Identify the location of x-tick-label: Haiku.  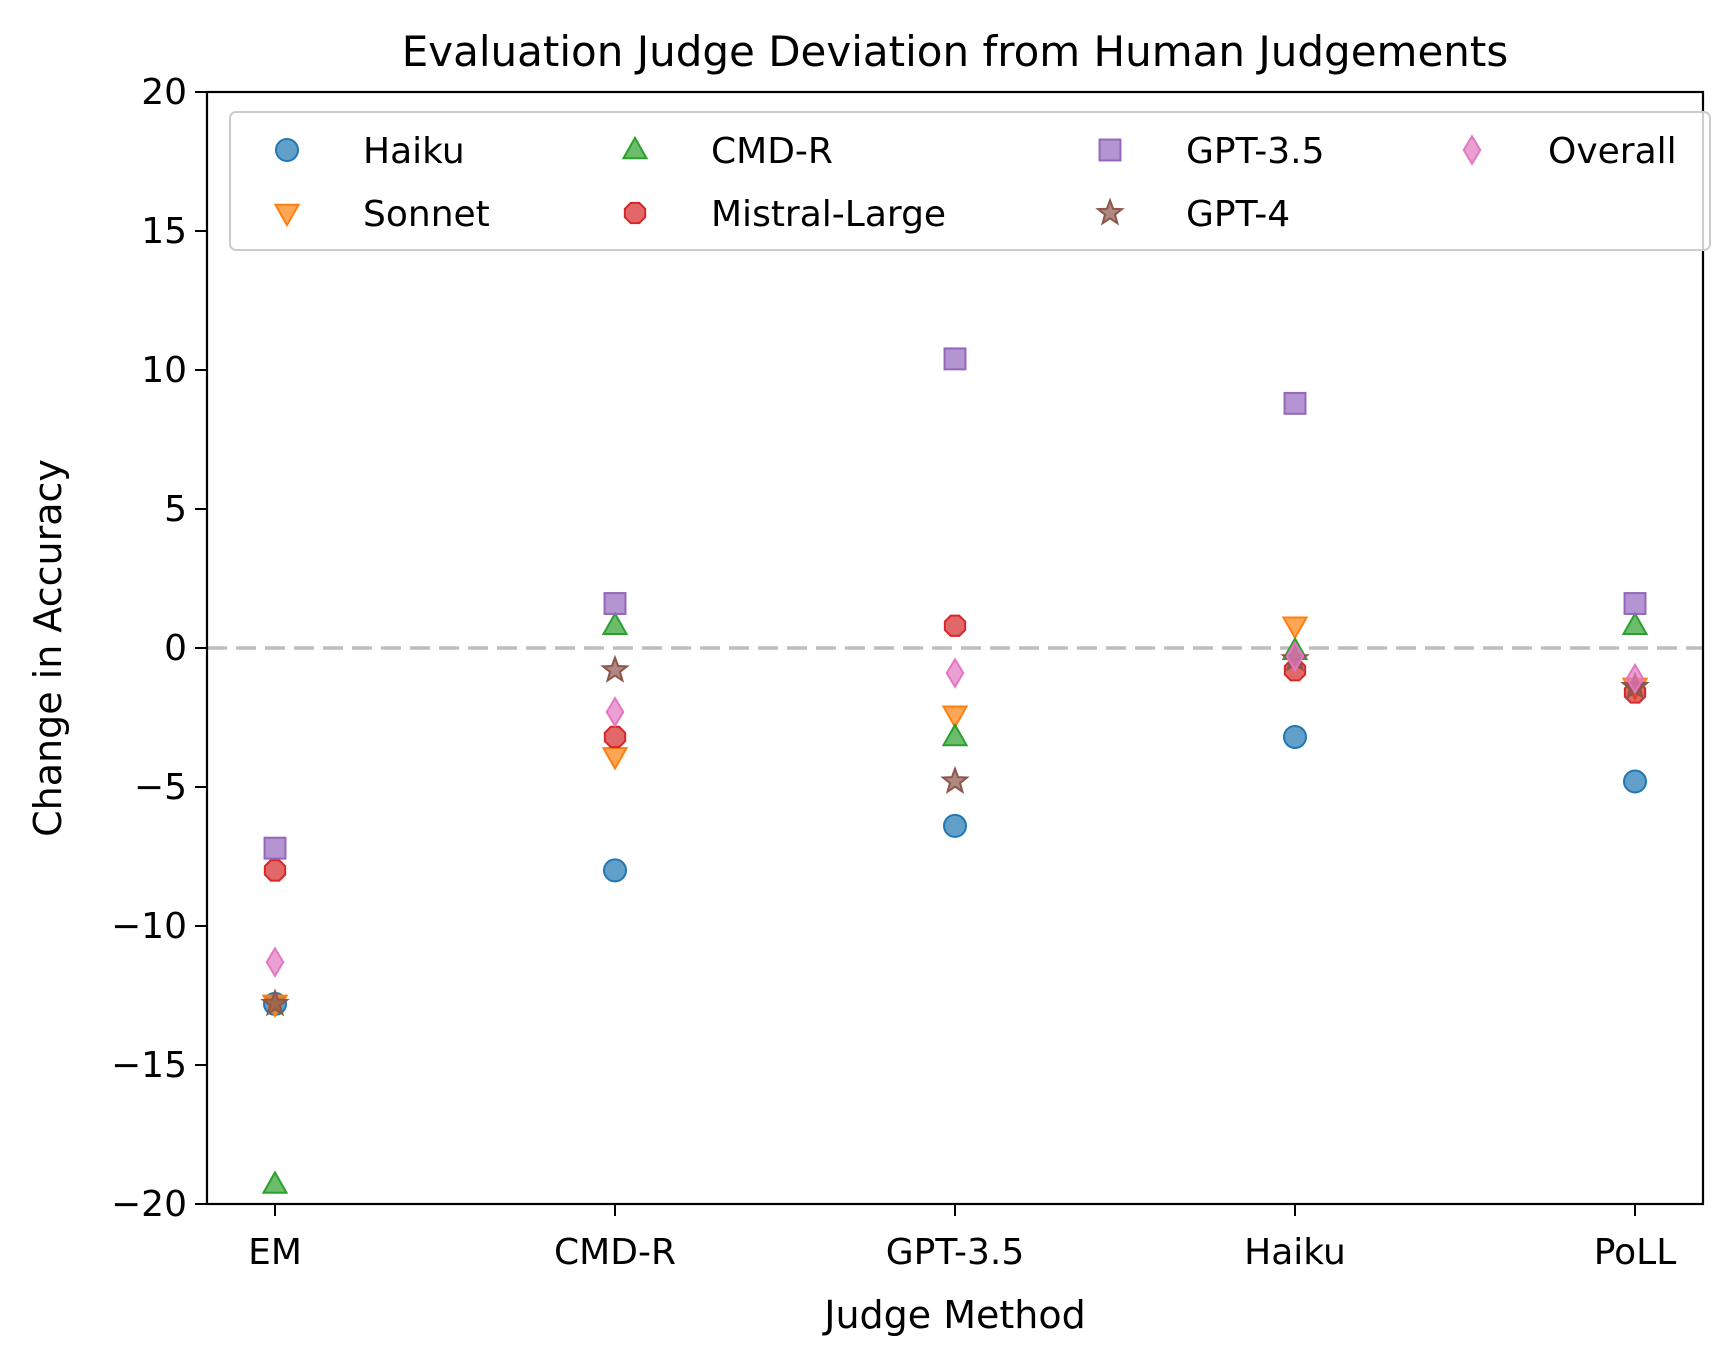
(1295, 1252).